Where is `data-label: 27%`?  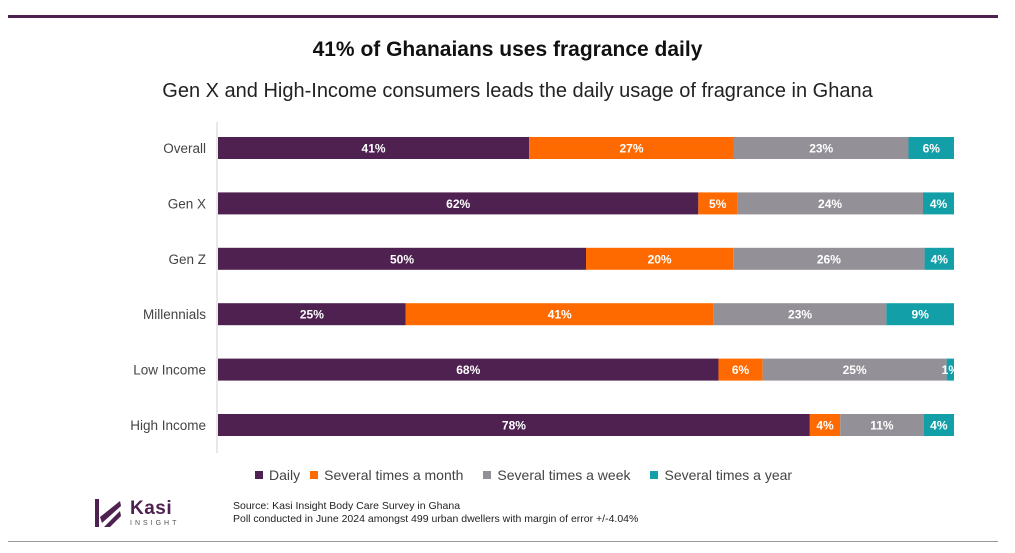 data-label: 27% is located at coordinates (632, 149).